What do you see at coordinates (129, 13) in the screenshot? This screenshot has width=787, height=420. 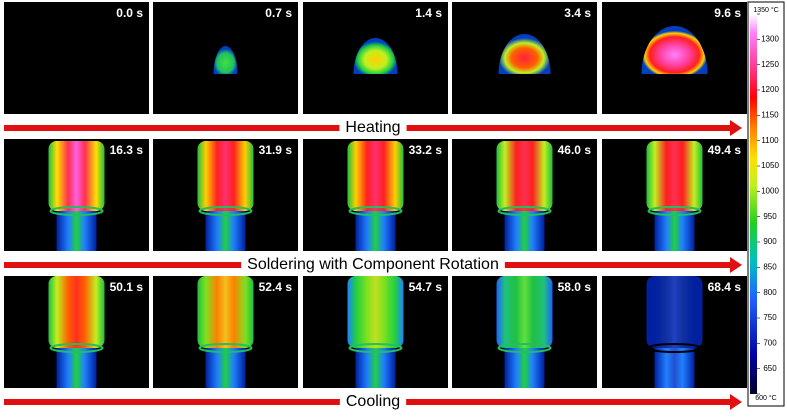 I see `time-label: 0.0 s` at bounding box center [129, 13].